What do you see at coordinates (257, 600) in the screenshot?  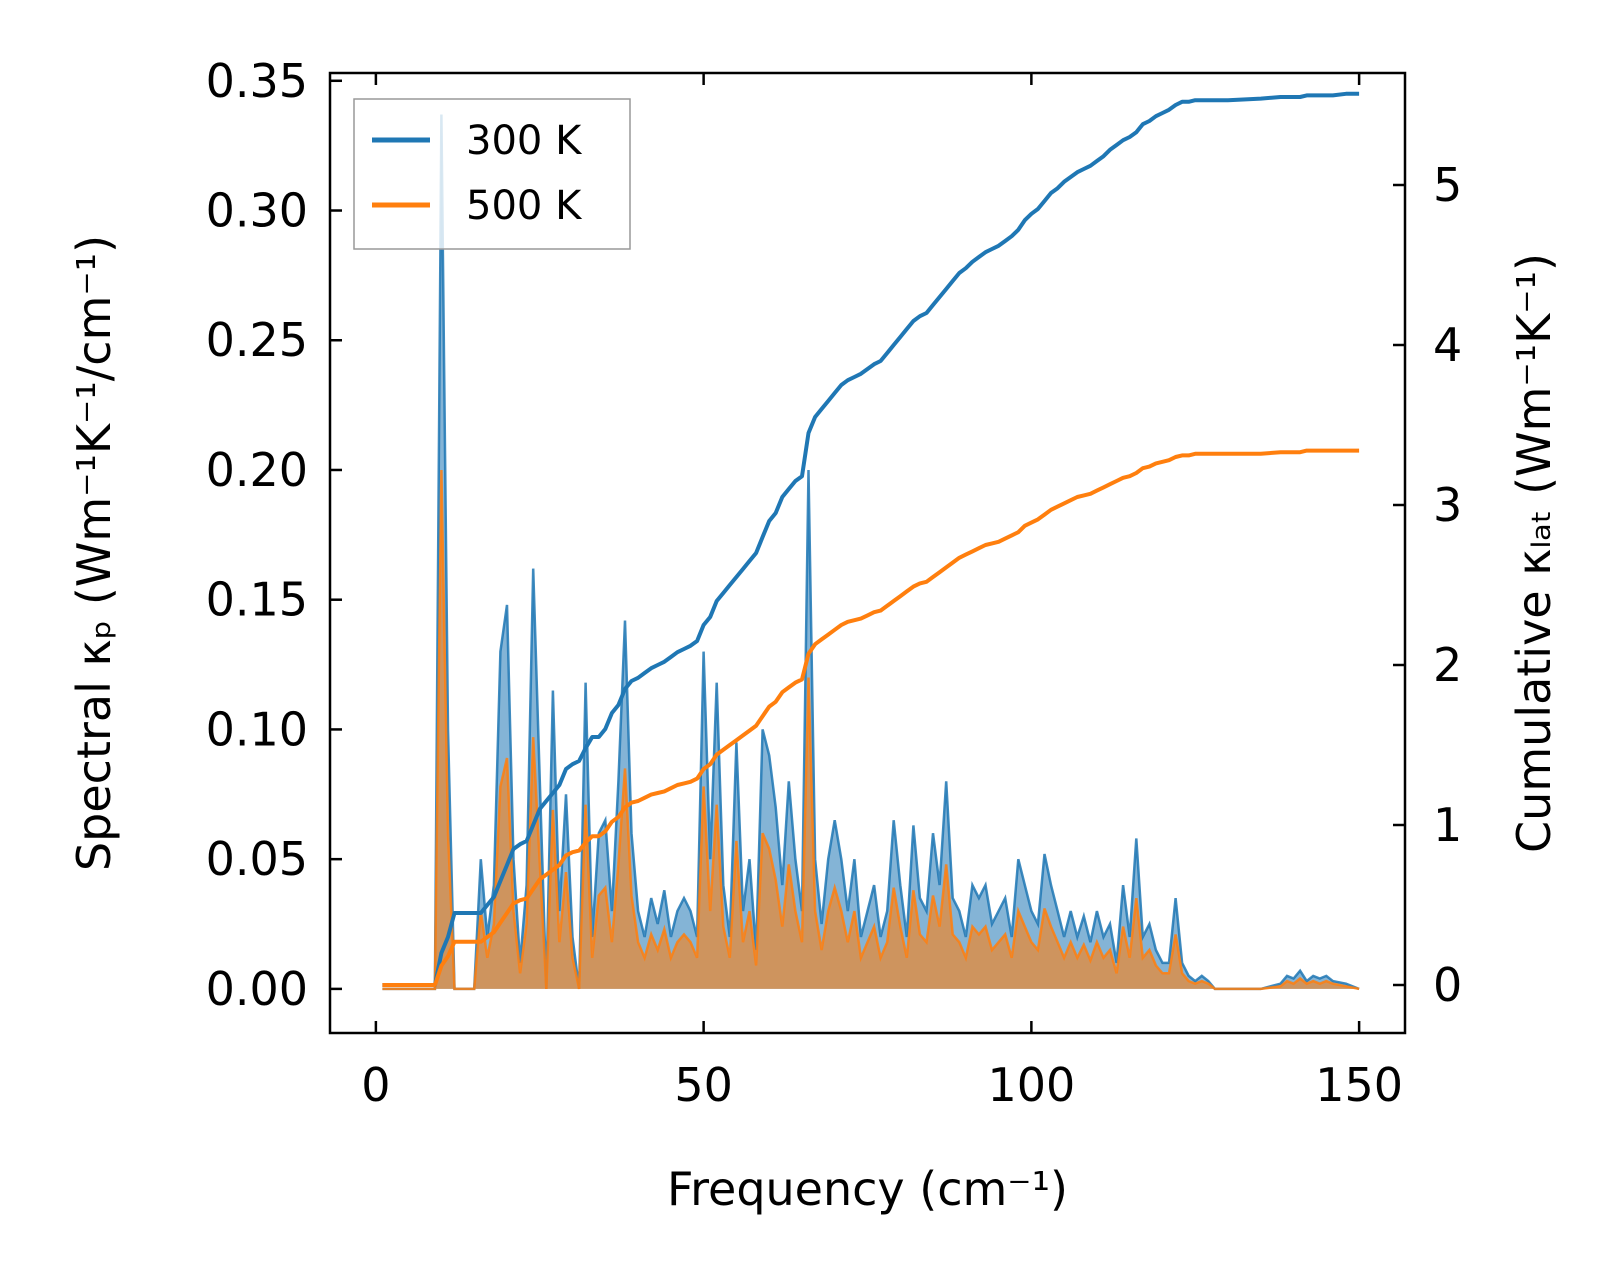 I see `y-tick-label-left: 0.15` at bounding box center [257, 600].